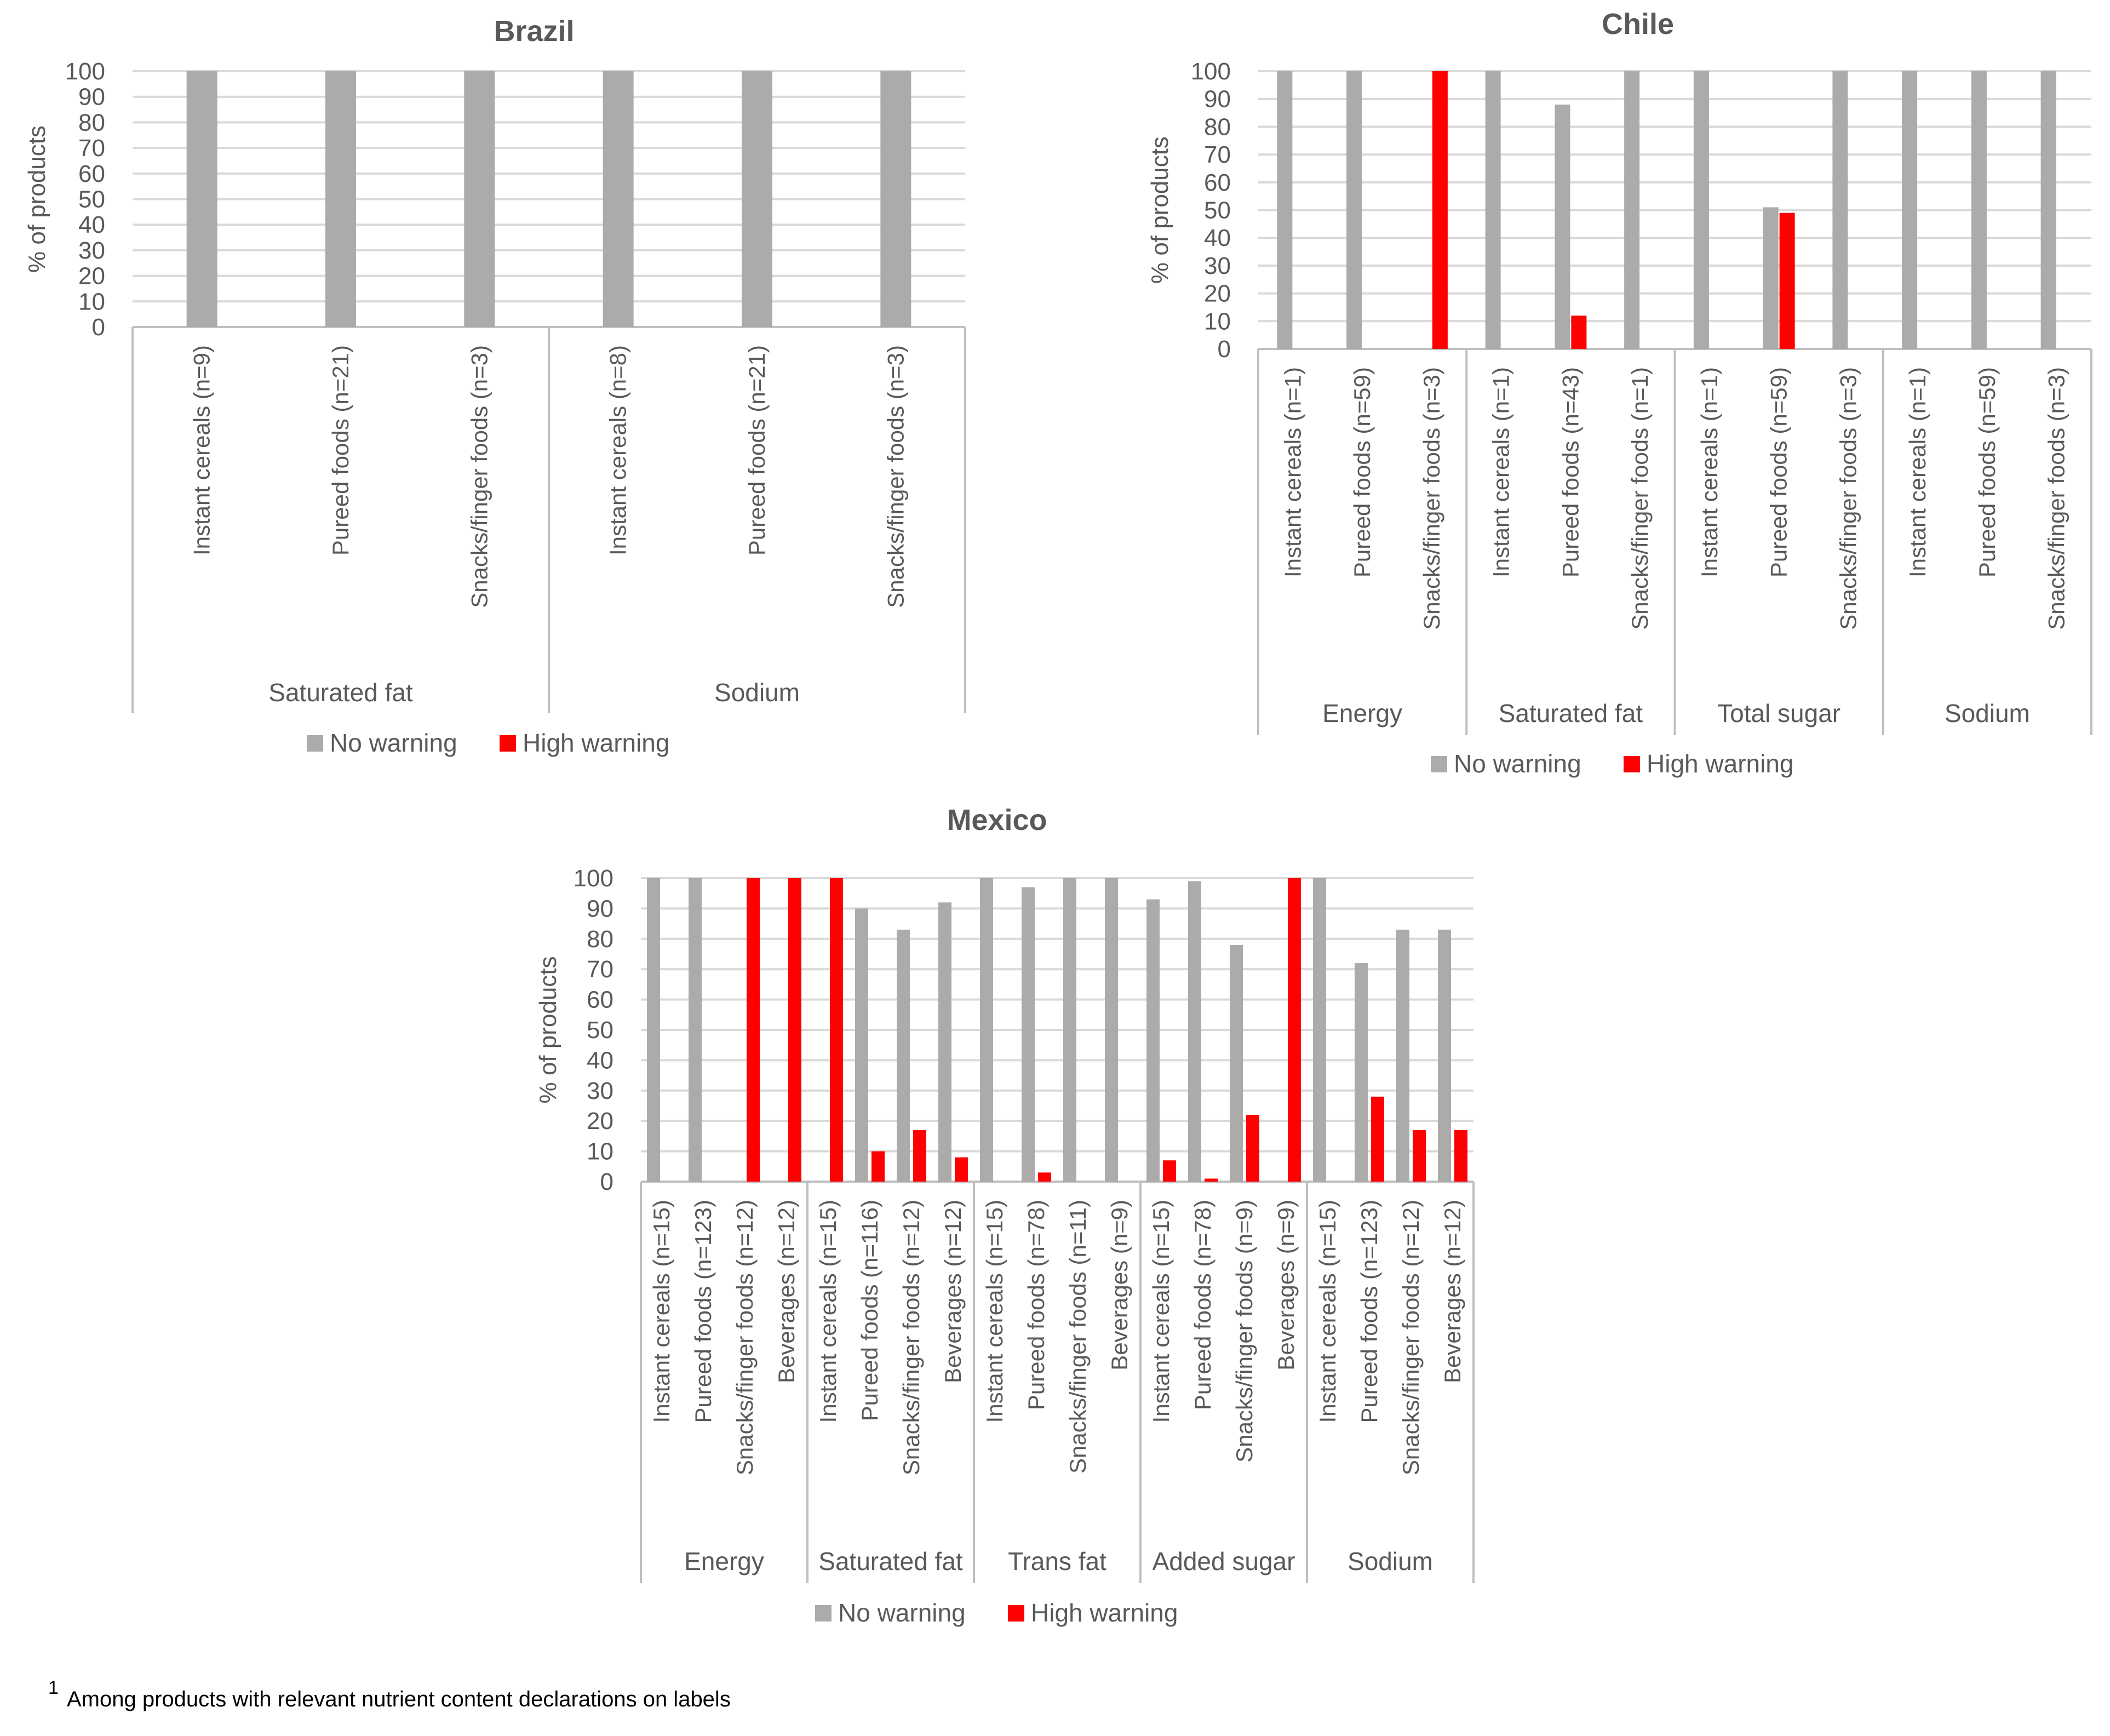 The height and width of the screenshot is (1736, 2110). What do you see at coordinates (1369, 1311) in the screenshot?
I see `category-label: Pureed foods (n=123)` at bounding box center [1369, 1311].